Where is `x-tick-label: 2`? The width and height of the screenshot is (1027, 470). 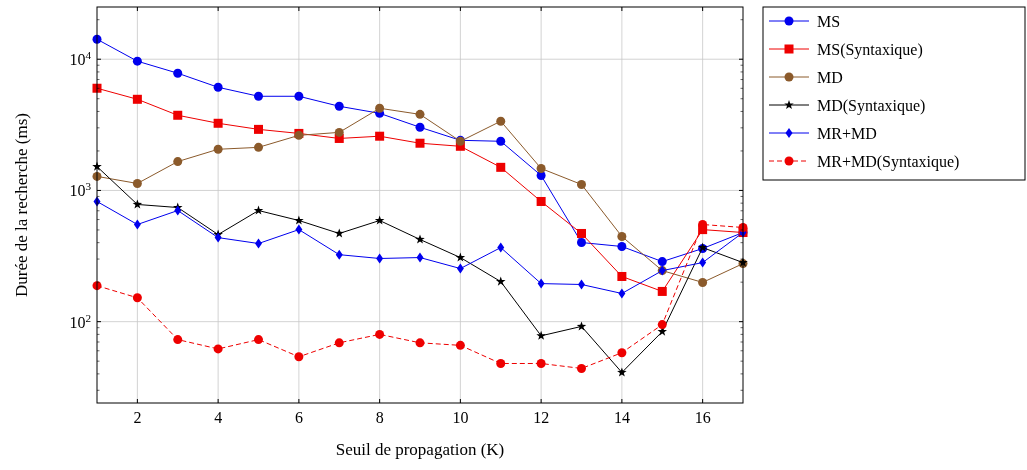
x-tick-label: 2 is located at coordinates (137, 417).